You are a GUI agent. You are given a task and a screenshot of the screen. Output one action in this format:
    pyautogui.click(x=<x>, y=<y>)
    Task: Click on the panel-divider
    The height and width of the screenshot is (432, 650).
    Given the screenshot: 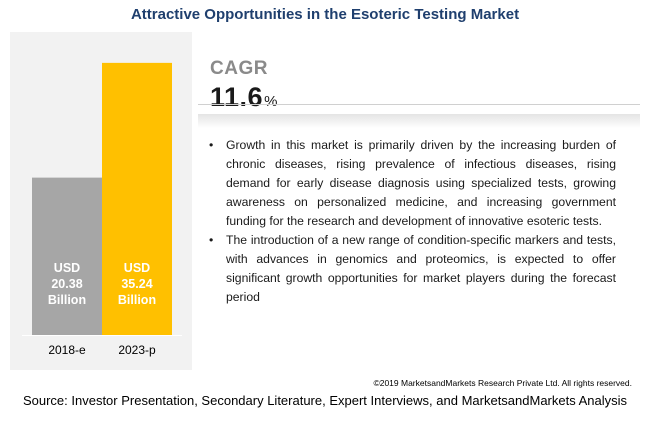 What is the action you would take?
    pyautogui.click(x=195, y=201)
    